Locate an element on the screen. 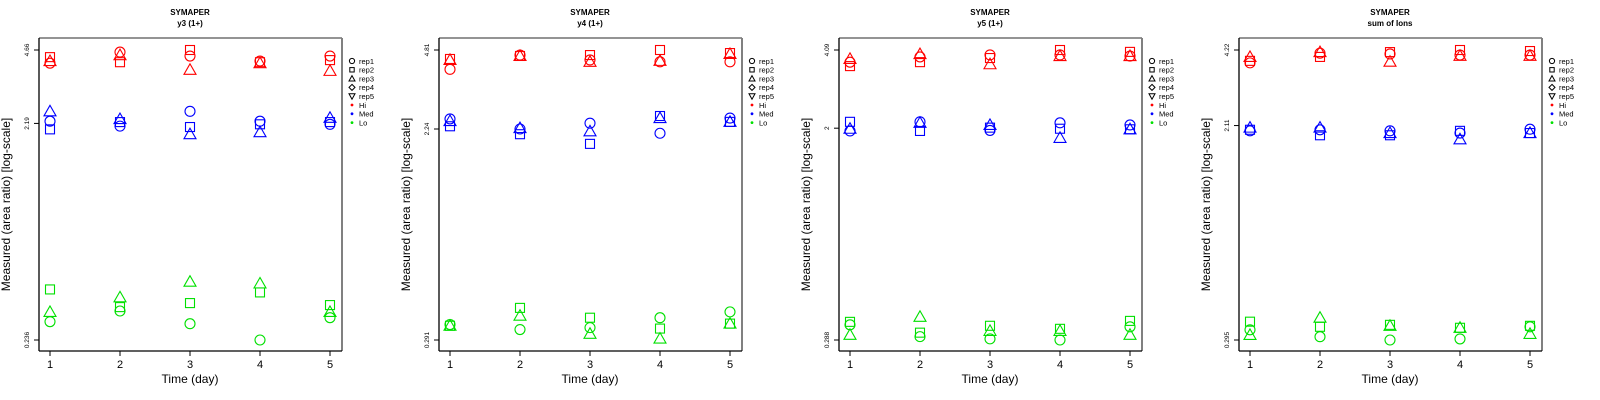  legend-marker-rep3 is located at coordinates (352, 78).